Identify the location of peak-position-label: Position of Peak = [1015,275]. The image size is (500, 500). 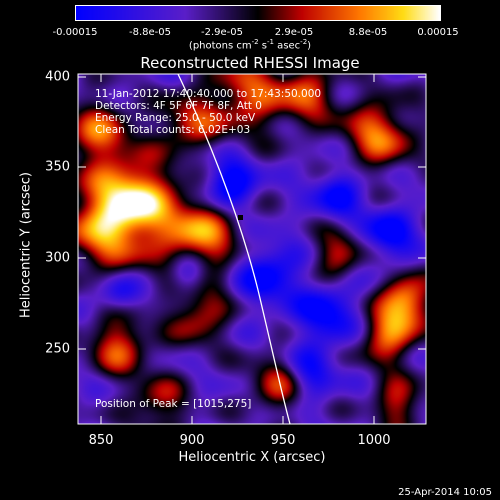
(173, 404).